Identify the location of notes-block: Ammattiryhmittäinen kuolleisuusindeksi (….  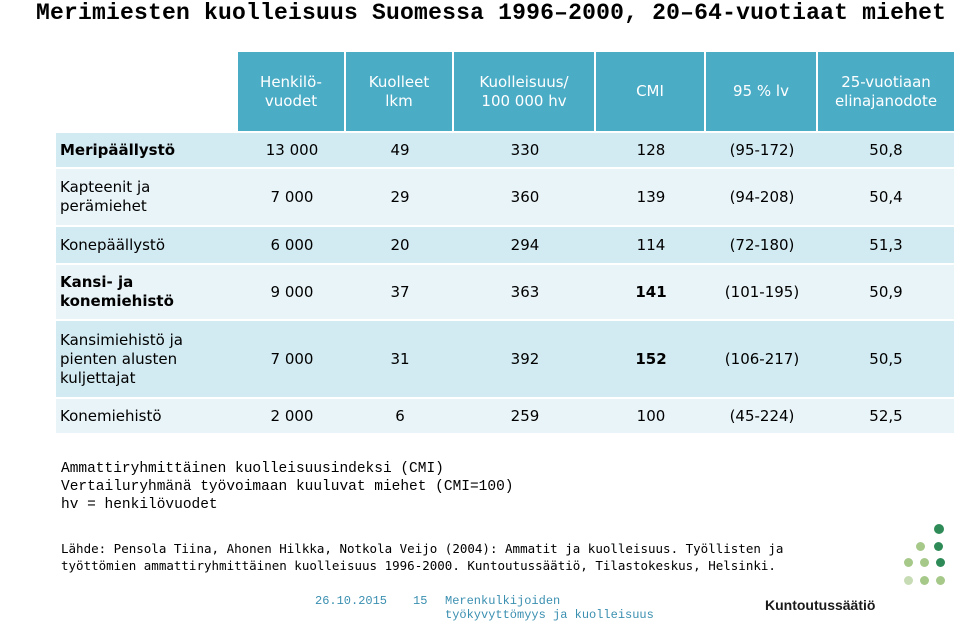
(287, 487).